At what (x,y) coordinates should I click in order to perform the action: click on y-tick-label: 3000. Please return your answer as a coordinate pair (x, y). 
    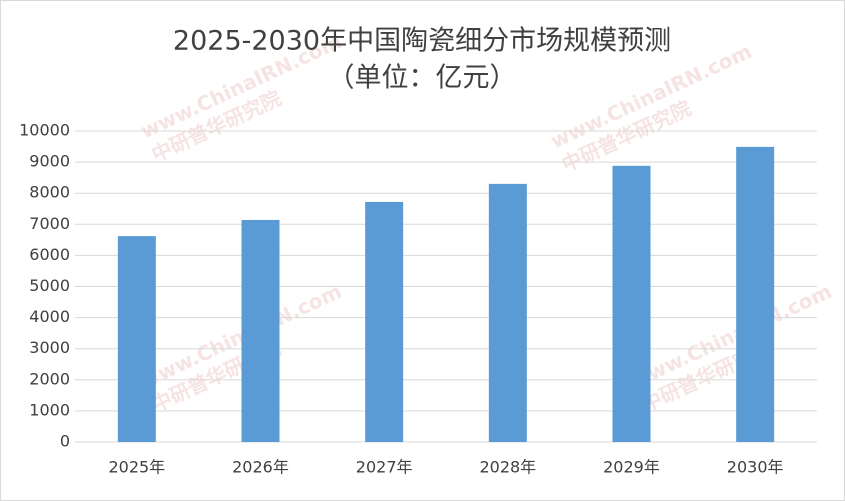
    Looking at the image, I should click on (49, 347).